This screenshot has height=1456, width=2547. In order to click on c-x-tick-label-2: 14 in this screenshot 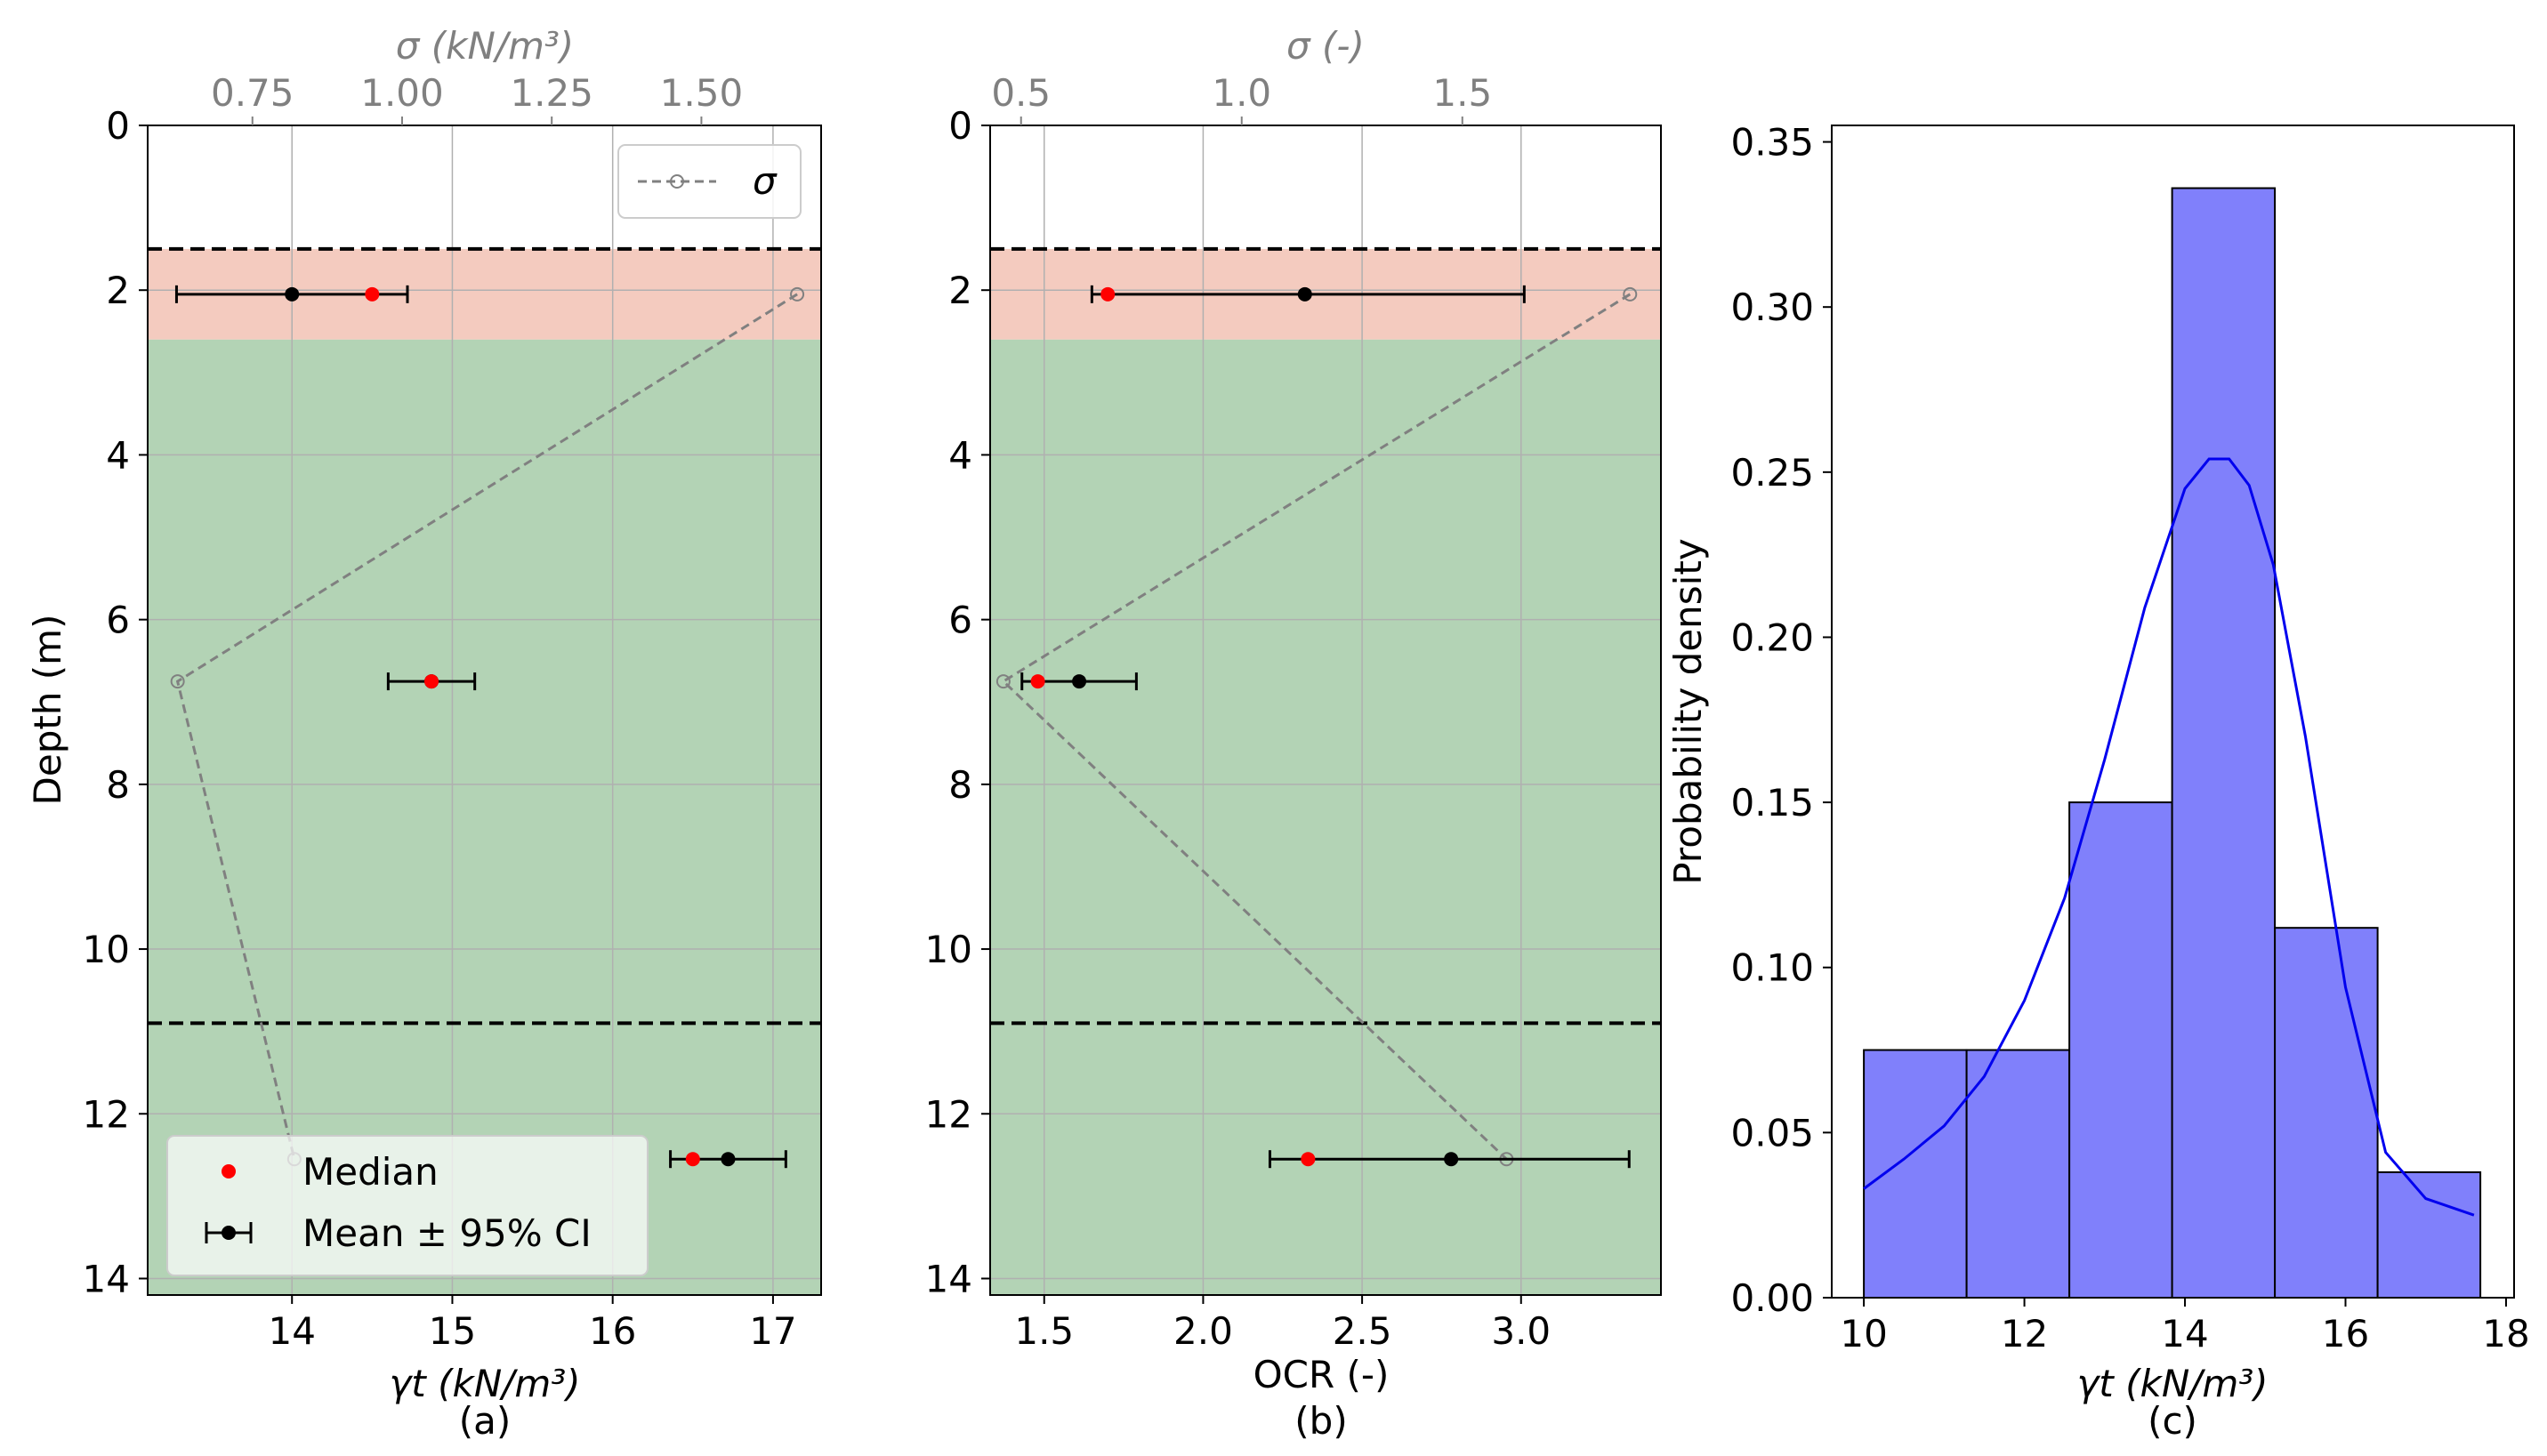, I will do `click(2184, 1333)`.